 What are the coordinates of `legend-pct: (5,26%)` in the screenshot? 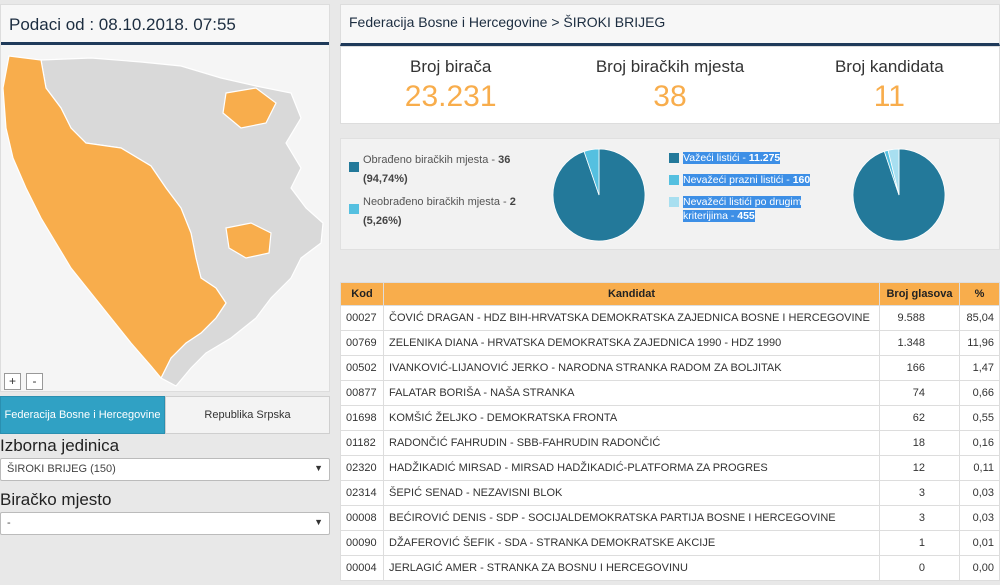 It's located at (382, 221).